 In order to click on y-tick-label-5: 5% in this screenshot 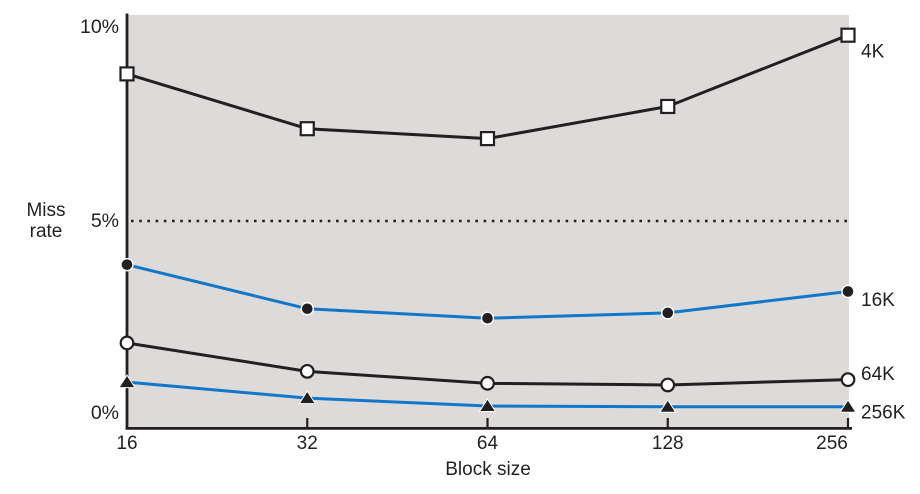, I will do `click(105, 221)`.